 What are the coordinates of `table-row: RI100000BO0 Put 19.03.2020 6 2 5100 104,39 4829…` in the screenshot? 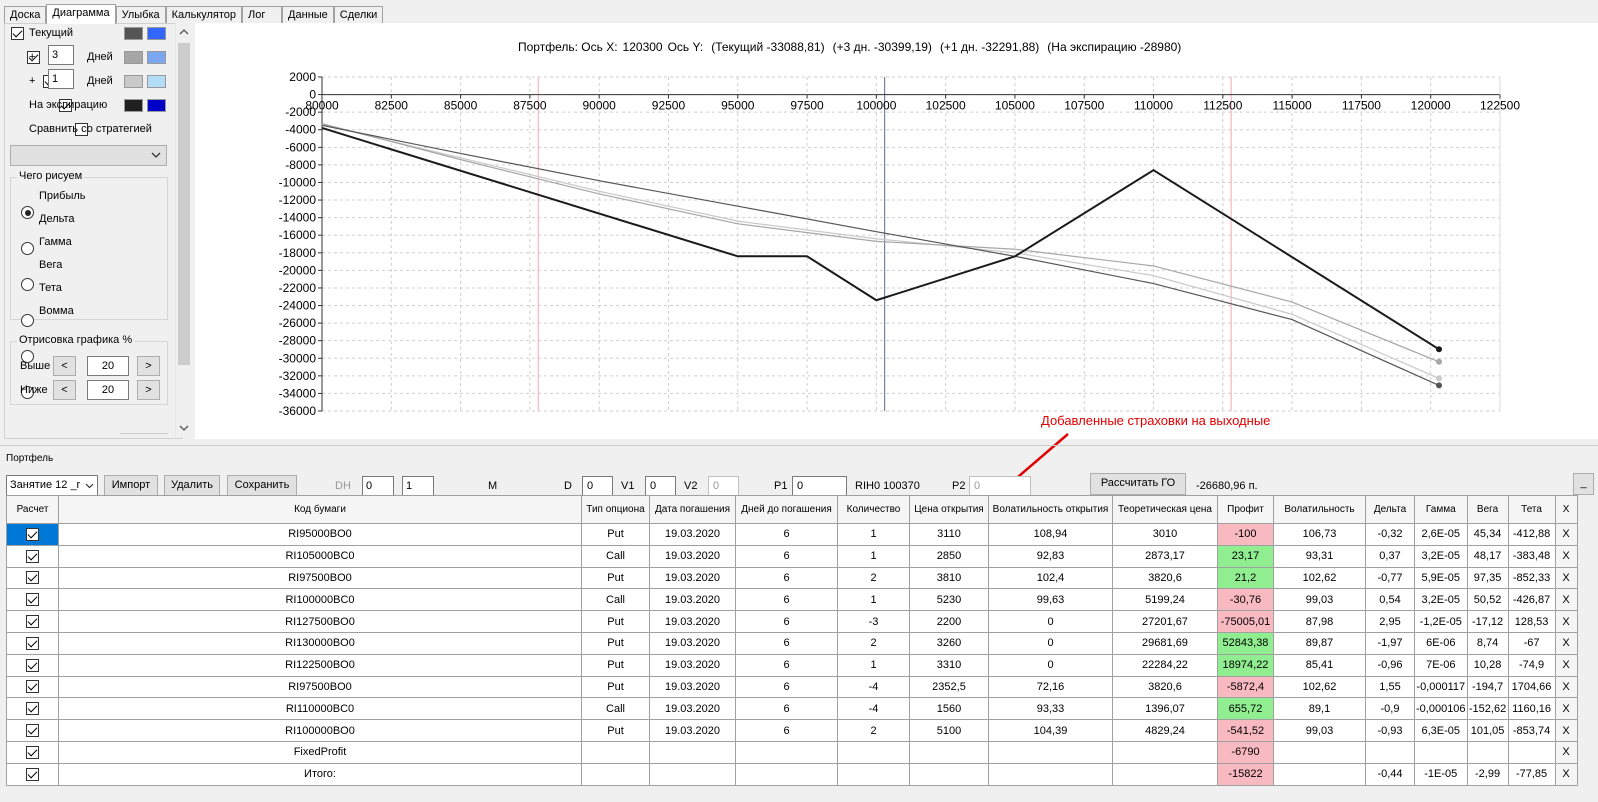 It's located at (792, 730).